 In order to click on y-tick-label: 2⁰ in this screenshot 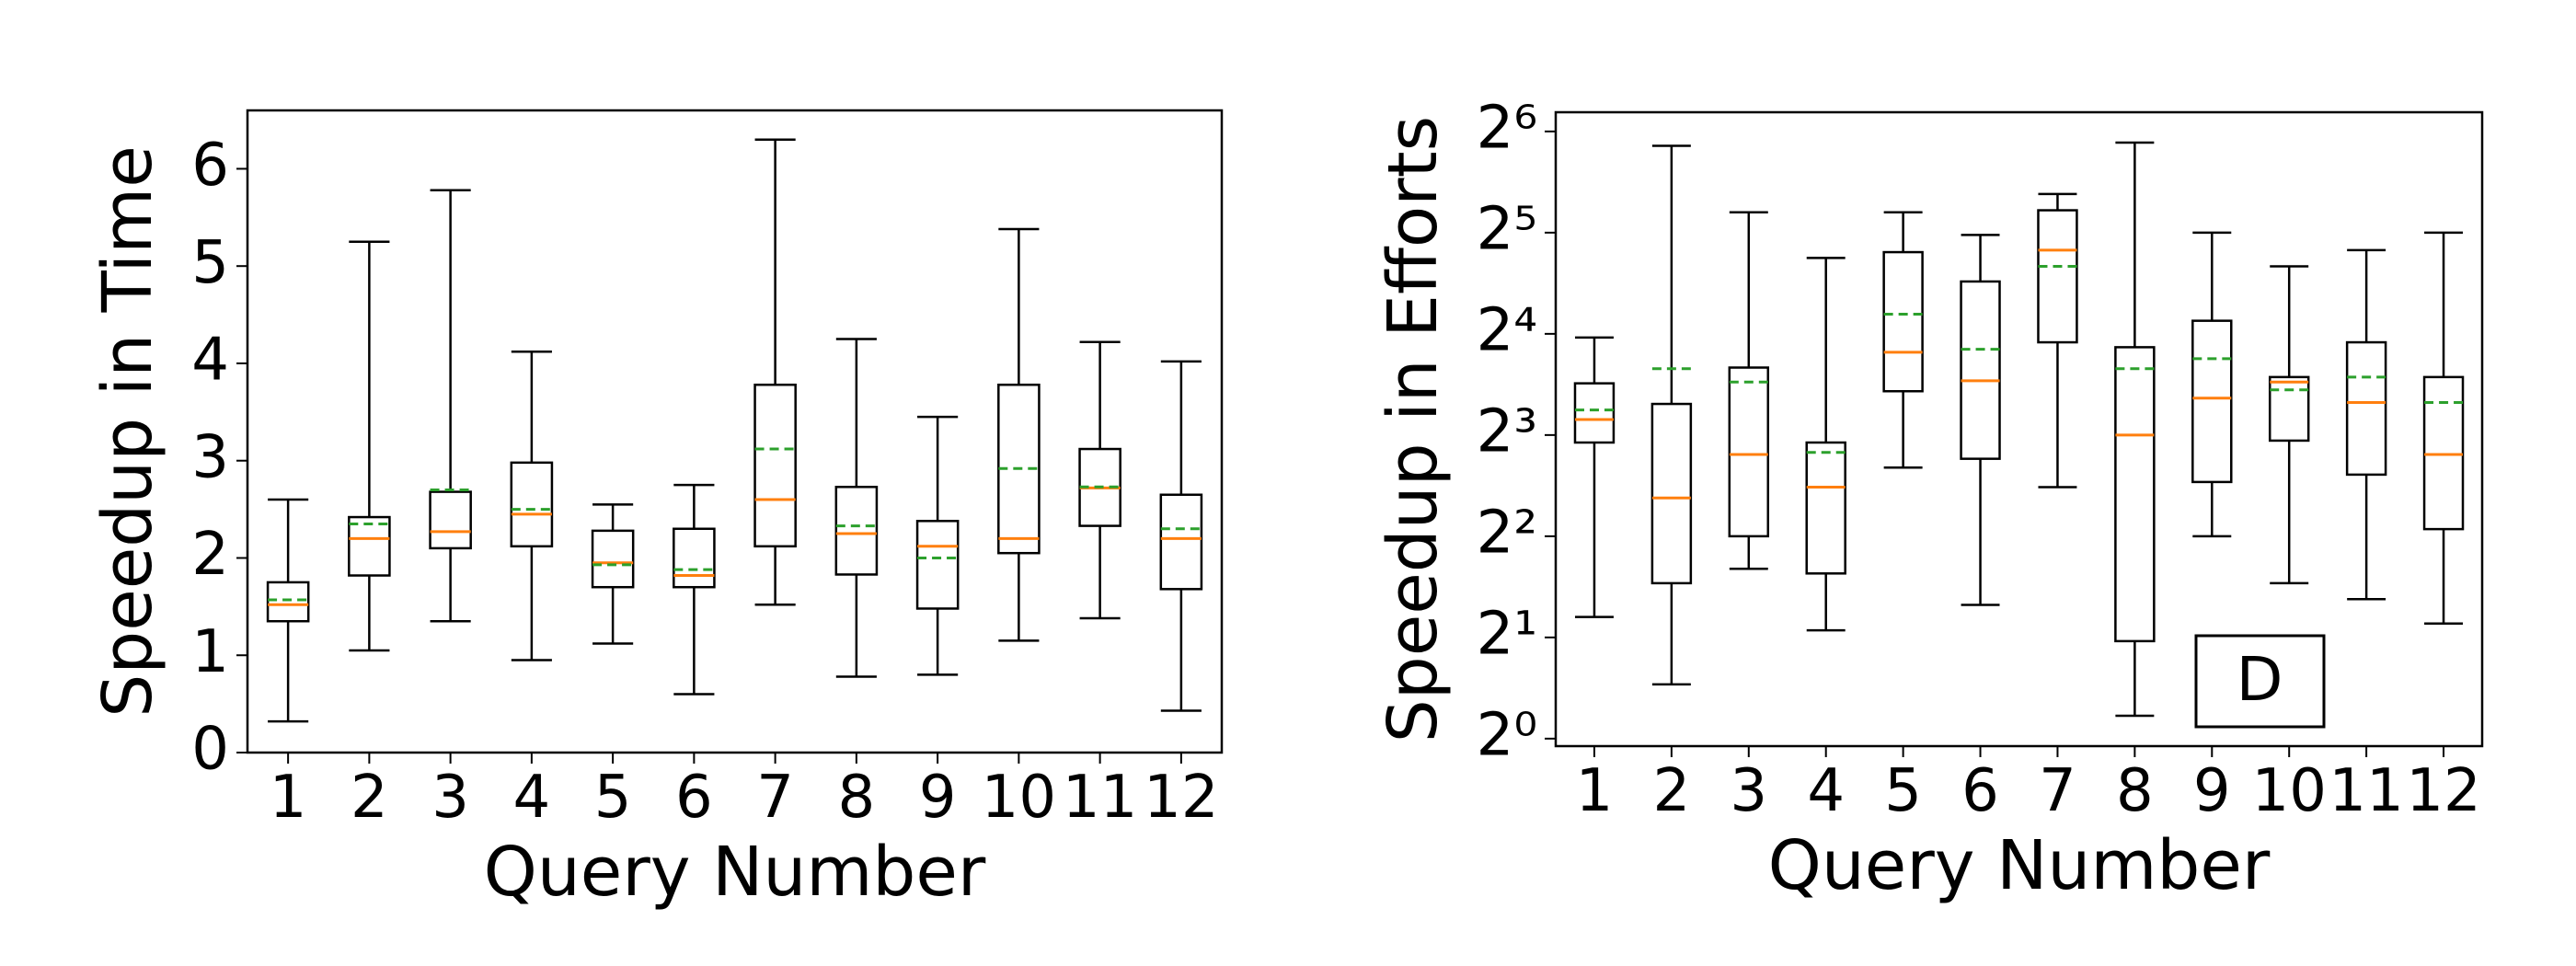, I will do `click(1507, 735)`.